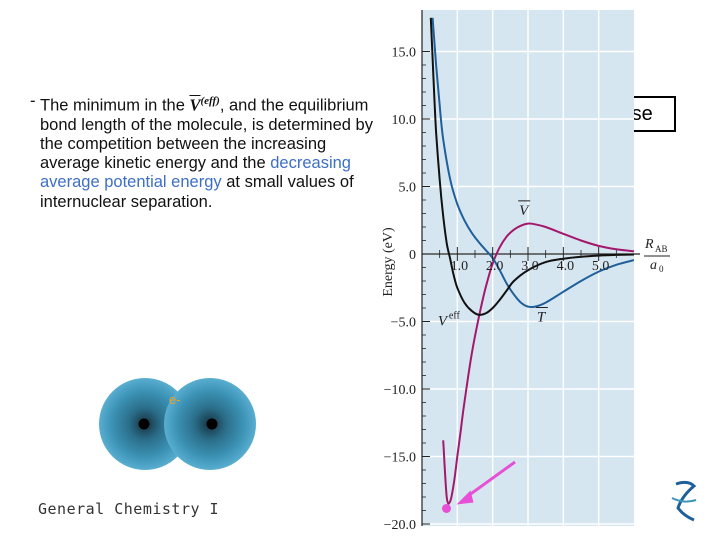 Image resolution: width=720 pixels, height=540 pixels. Describe the element at coordinates (653, 265) in the screenshot. I see `x-axis-label-denominator: a` at that location.